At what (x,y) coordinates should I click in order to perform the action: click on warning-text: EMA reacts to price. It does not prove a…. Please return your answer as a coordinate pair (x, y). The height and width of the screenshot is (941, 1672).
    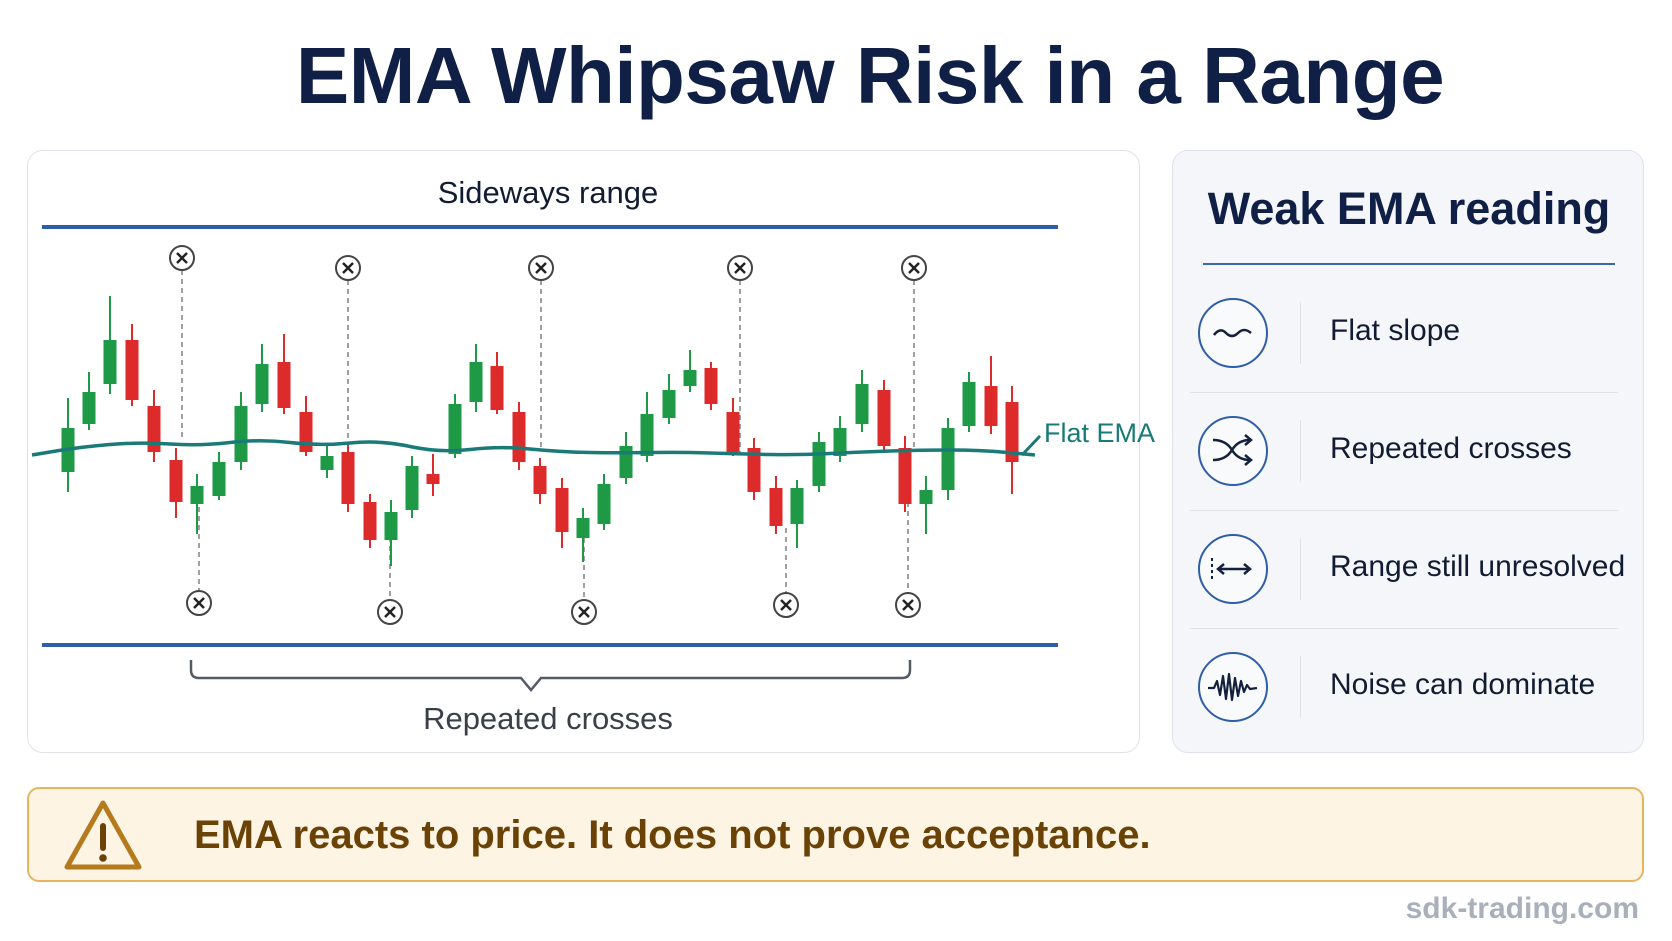
    Looking at the image, I should click on (672, 835).